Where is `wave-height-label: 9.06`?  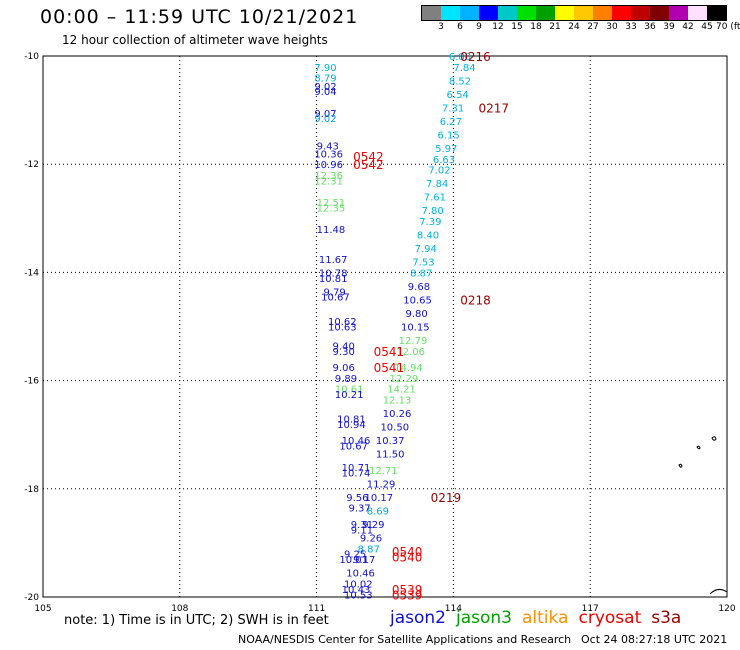 wave-height-label: 9.06 is located at coordinates (344, 368).